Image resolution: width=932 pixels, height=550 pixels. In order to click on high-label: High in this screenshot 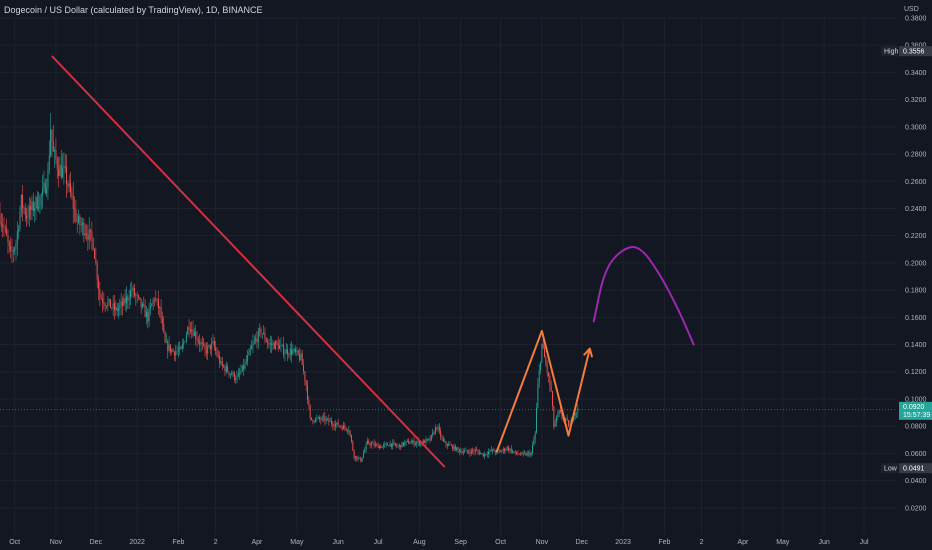, I will do `click(891, 52)`.